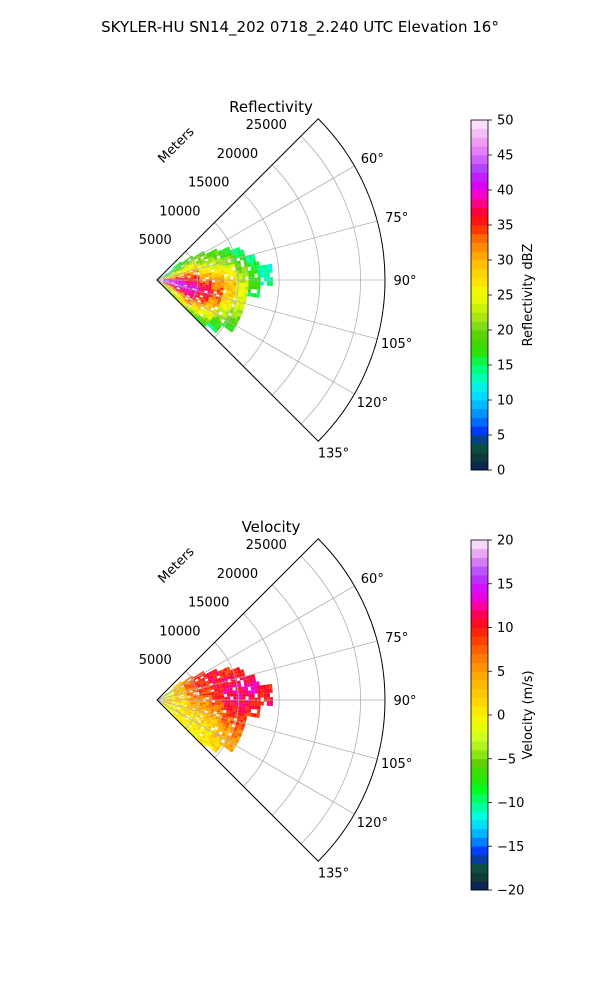 The height and width of the screenshot is (1000, 600). What do you see at coordinates (177, 565) in the screenshot?
I see `radial-axis-label: Meters` at bounding box center [177, 565].